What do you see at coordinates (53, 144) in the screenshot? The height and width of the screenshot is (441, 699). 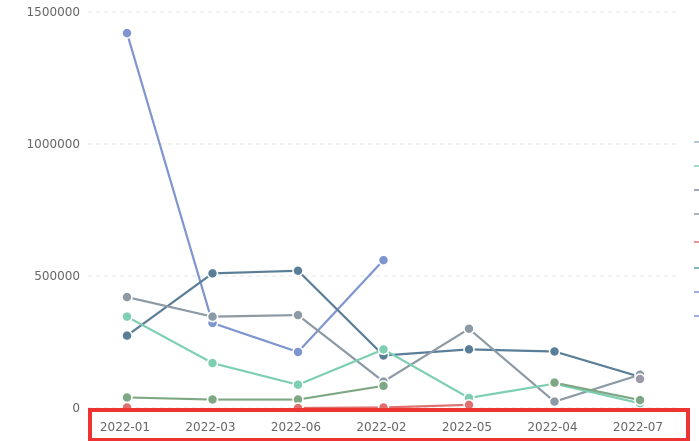 I see `y-tick-label: 1000000` at bounding box center [53, 144].